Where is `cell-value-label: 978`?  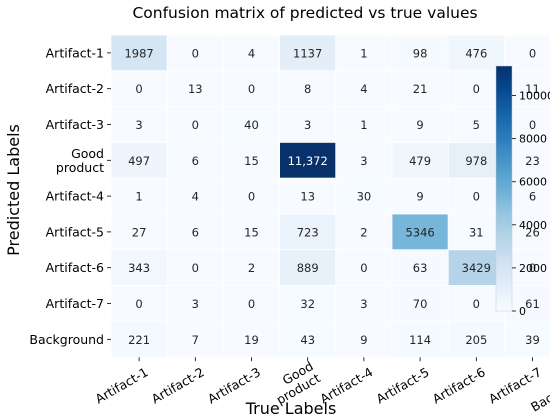
cell-value-label: 978 is located at coordinates (476, 161).